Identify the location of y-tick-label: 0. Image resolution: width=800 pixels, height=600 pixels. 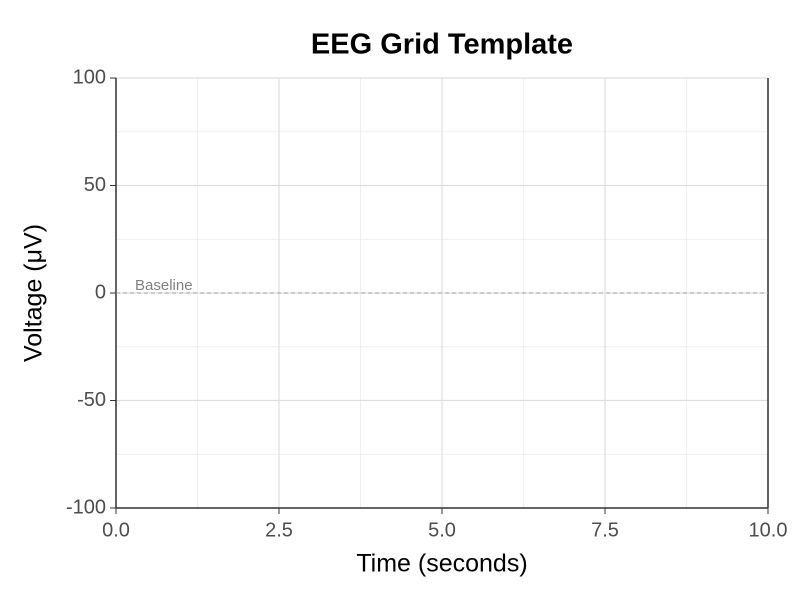
(100, 292).